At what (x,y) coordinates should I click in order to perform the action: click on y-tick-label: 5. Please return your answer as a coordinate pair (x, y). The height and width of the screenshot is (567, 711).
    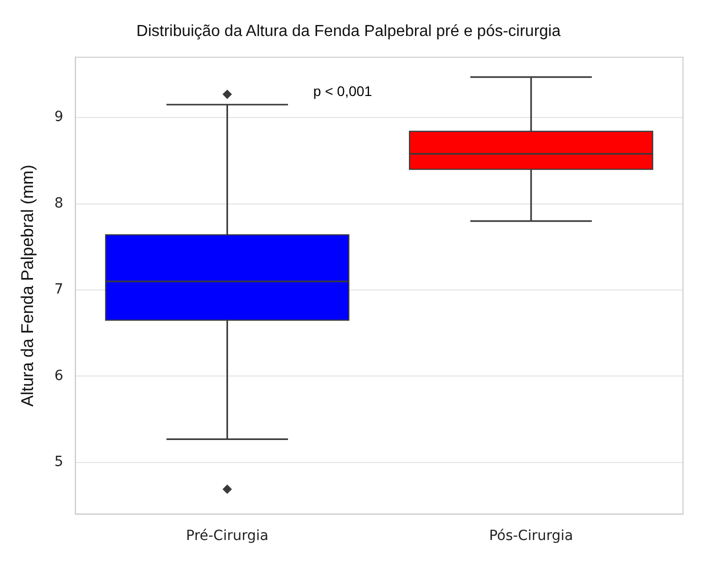
    Looking at the image, I should click on (59, 462).